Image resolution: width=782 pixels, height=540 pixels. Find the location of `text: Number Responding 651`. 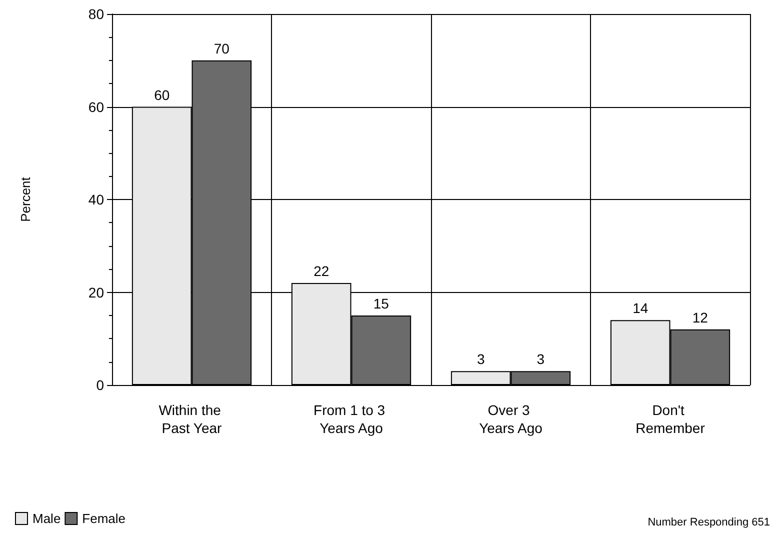

text: Number Responding 651 is located at coordinates (709, 522).